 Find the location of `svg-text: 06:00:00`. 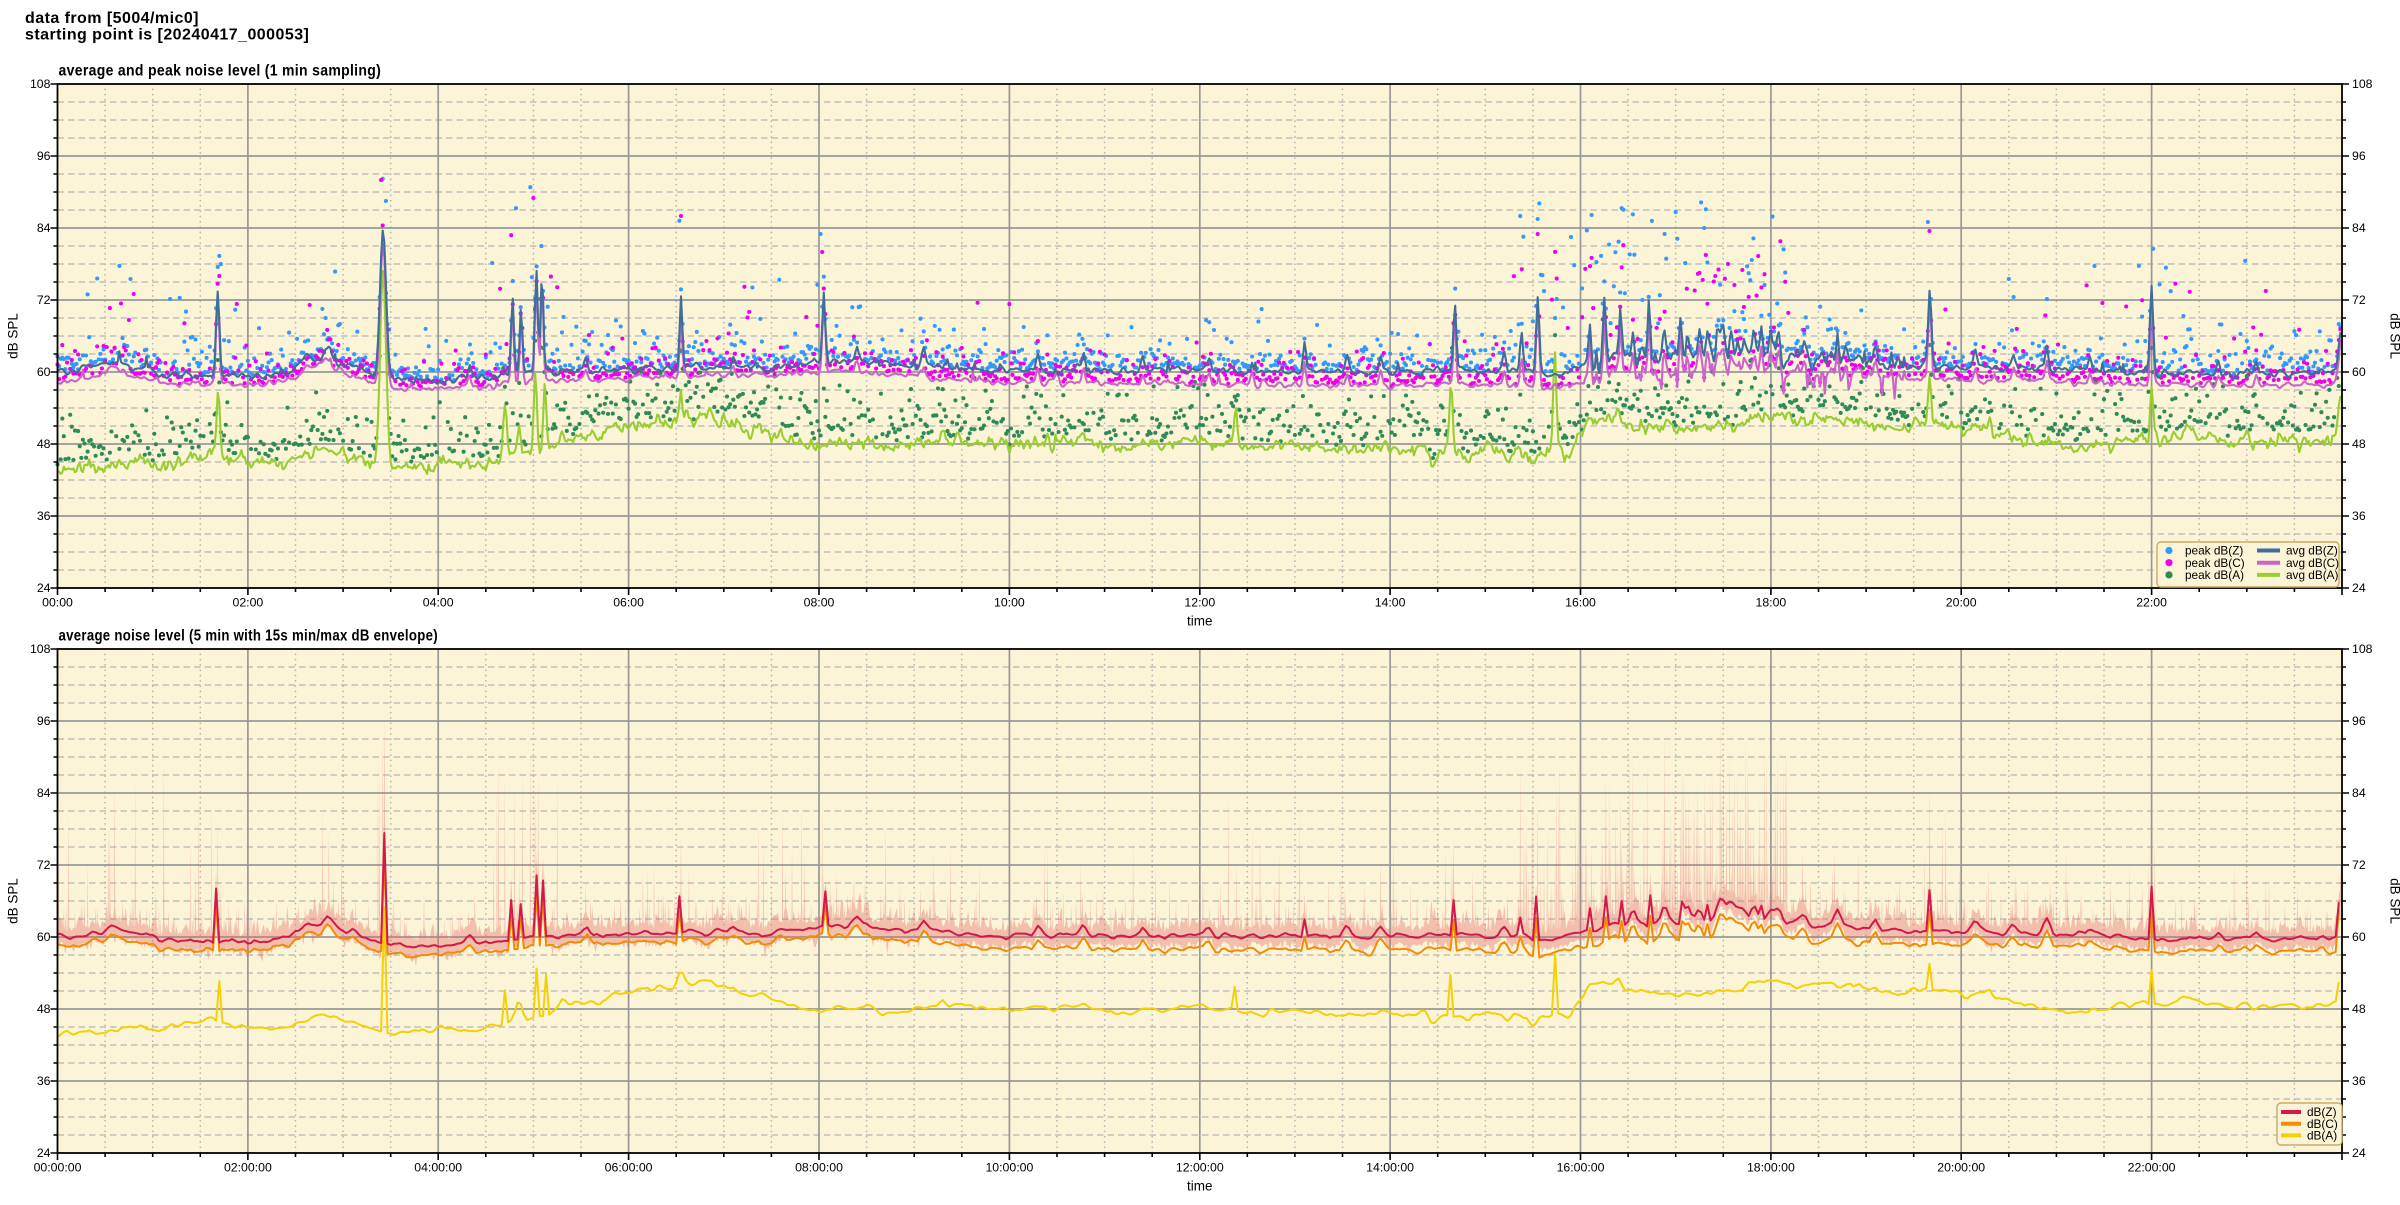

svg-text: 06:00:00 is located at coordinates (629, 1168).